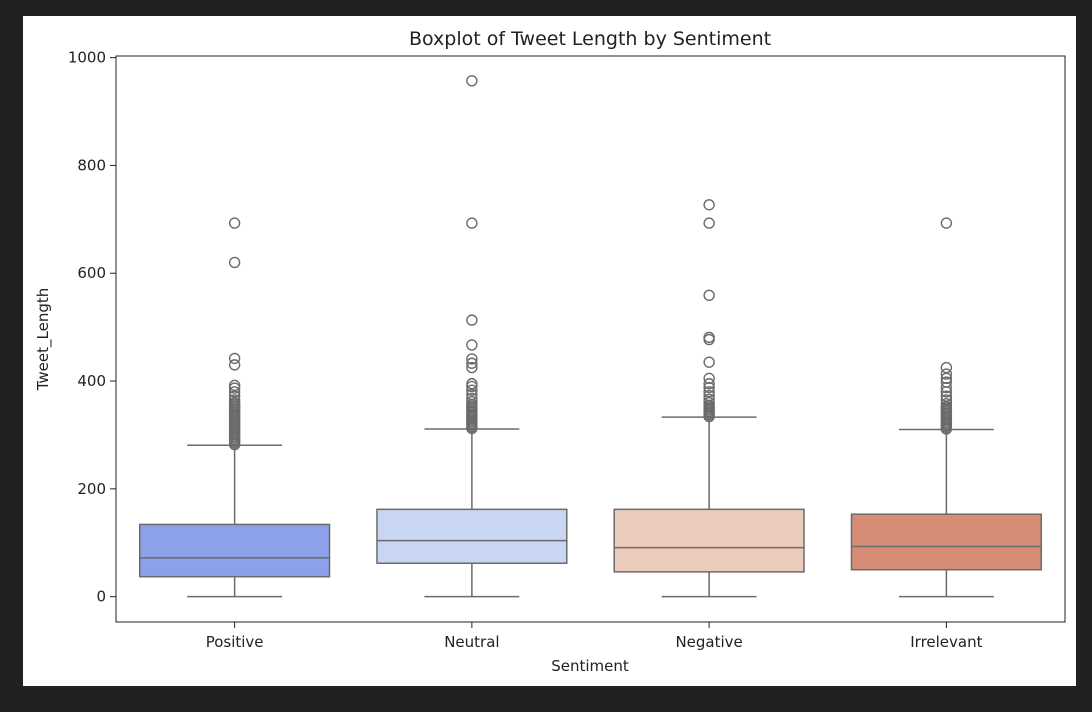 The width and height of the screenshot is (1092, 712). Describe the element at coordinates (590, 39) in the screenshot. I see `chart-title: Boxplot of Tweet Length by Sentiment` at that location.